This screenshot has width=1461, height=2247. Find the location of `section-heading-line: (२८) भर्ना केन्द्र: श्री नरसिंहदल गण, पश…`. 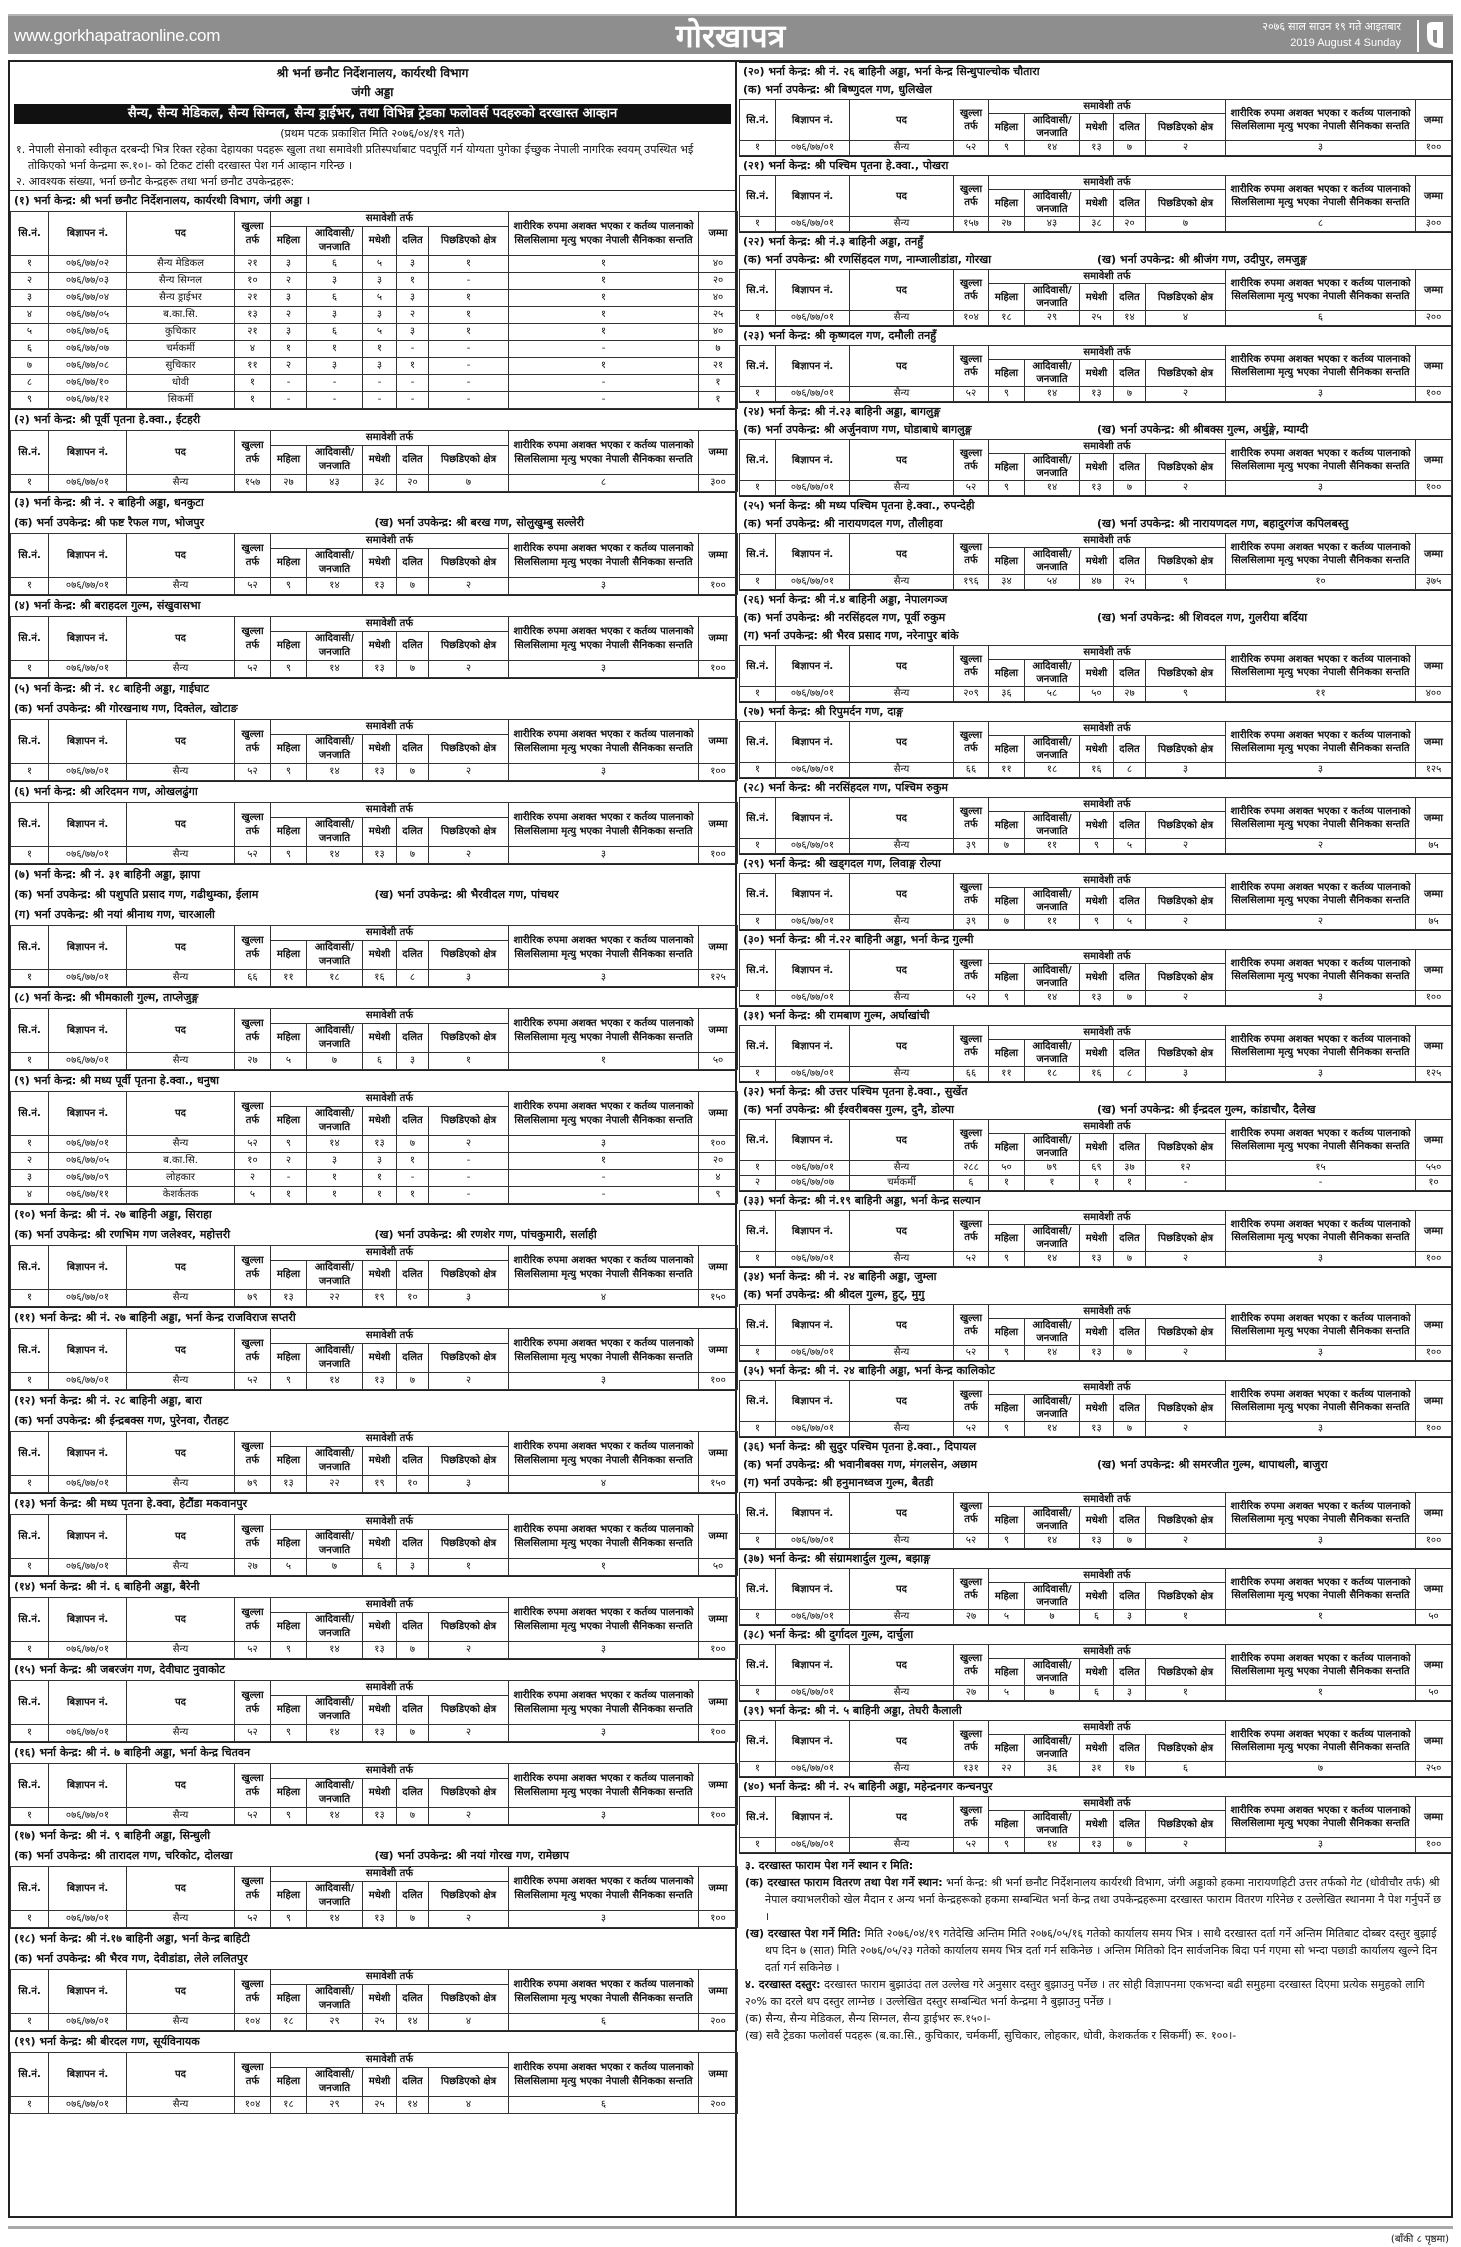

section-heading-line: (२८) भर्ना केन्द्र: श्री नरसिंहदल गण, पश… is located at coordinates (1095, 787).